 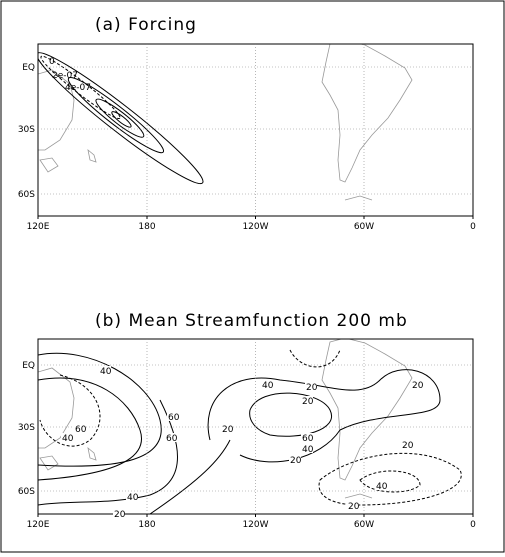 I want to click on contour-label: 2e-07, so click(x=65, y=76).